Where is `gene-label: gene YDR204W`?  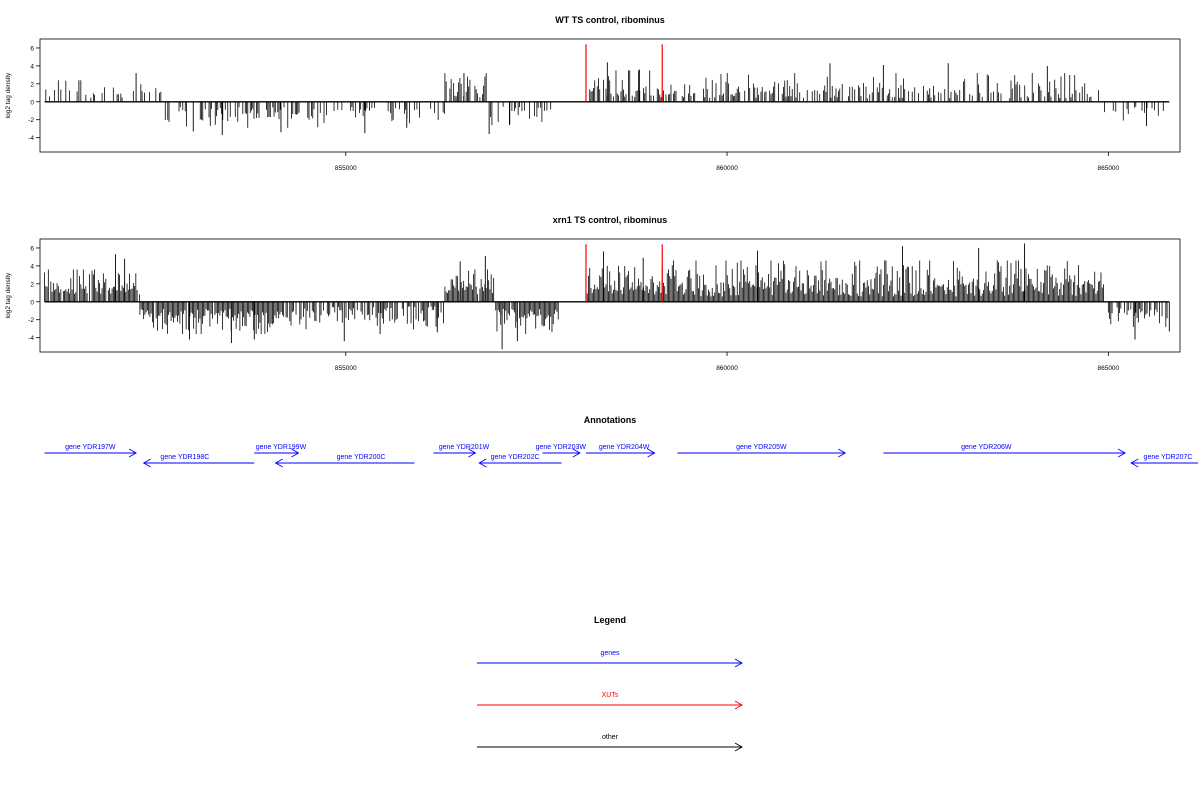
gene-label: gene YDR204W is located at coordinates (624, 447).